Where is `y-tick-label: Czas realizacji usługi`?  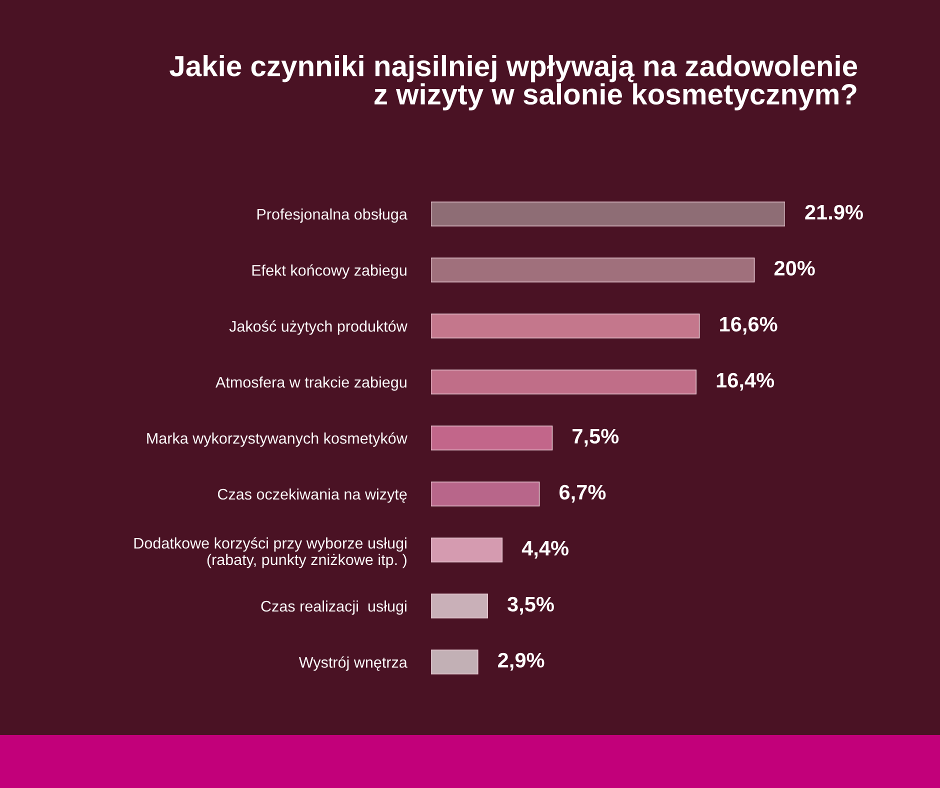 y-tick-label: Czas realizacji usługi is located at coordinates (333, 607).